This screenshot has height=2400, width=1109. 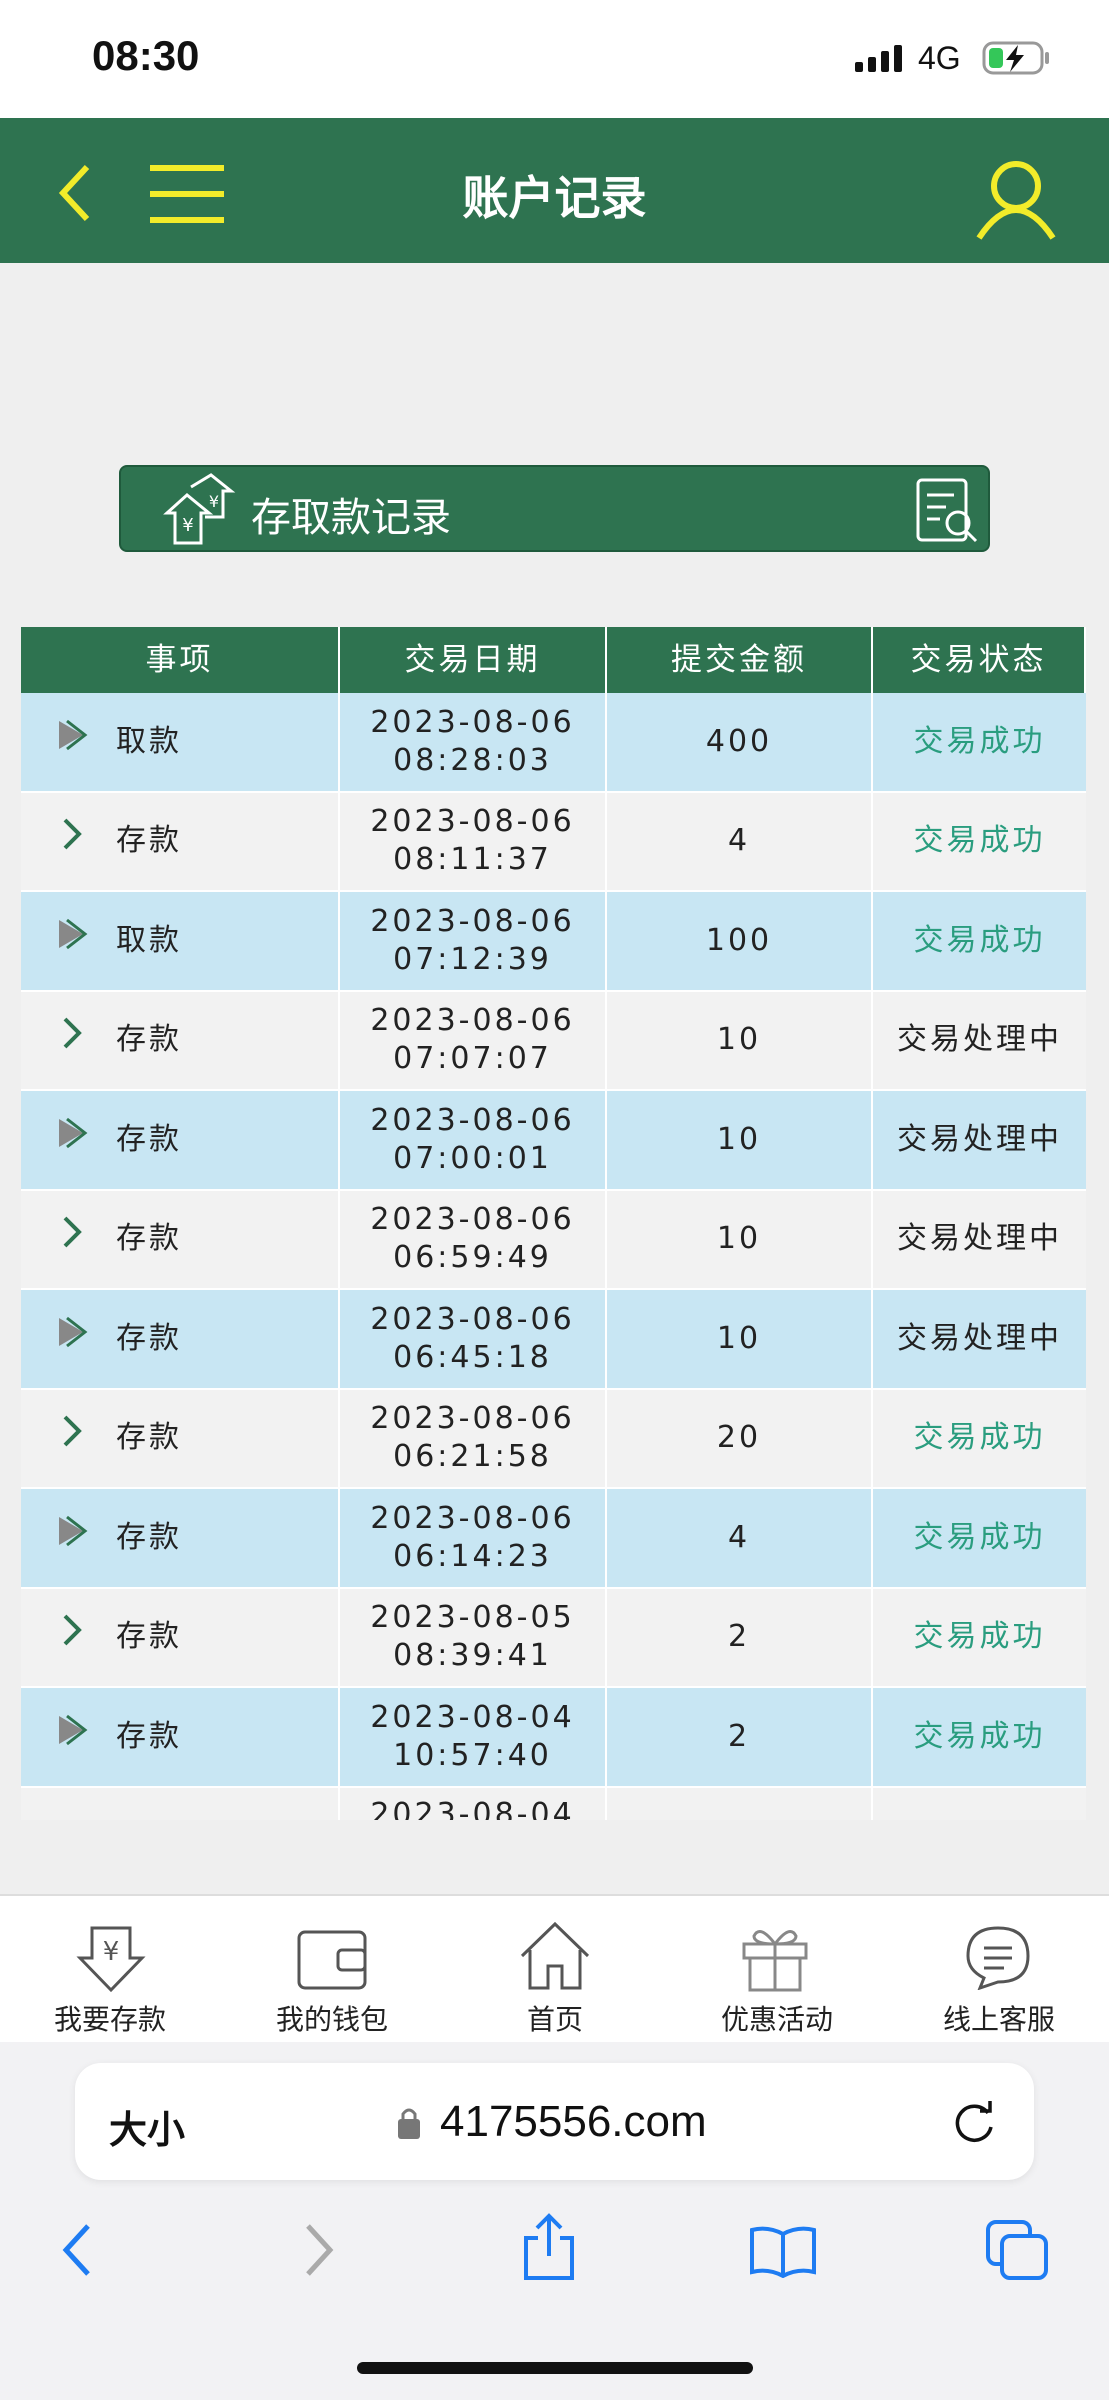 I want to click on bookmarks-button, so click(x=783, y=2251).